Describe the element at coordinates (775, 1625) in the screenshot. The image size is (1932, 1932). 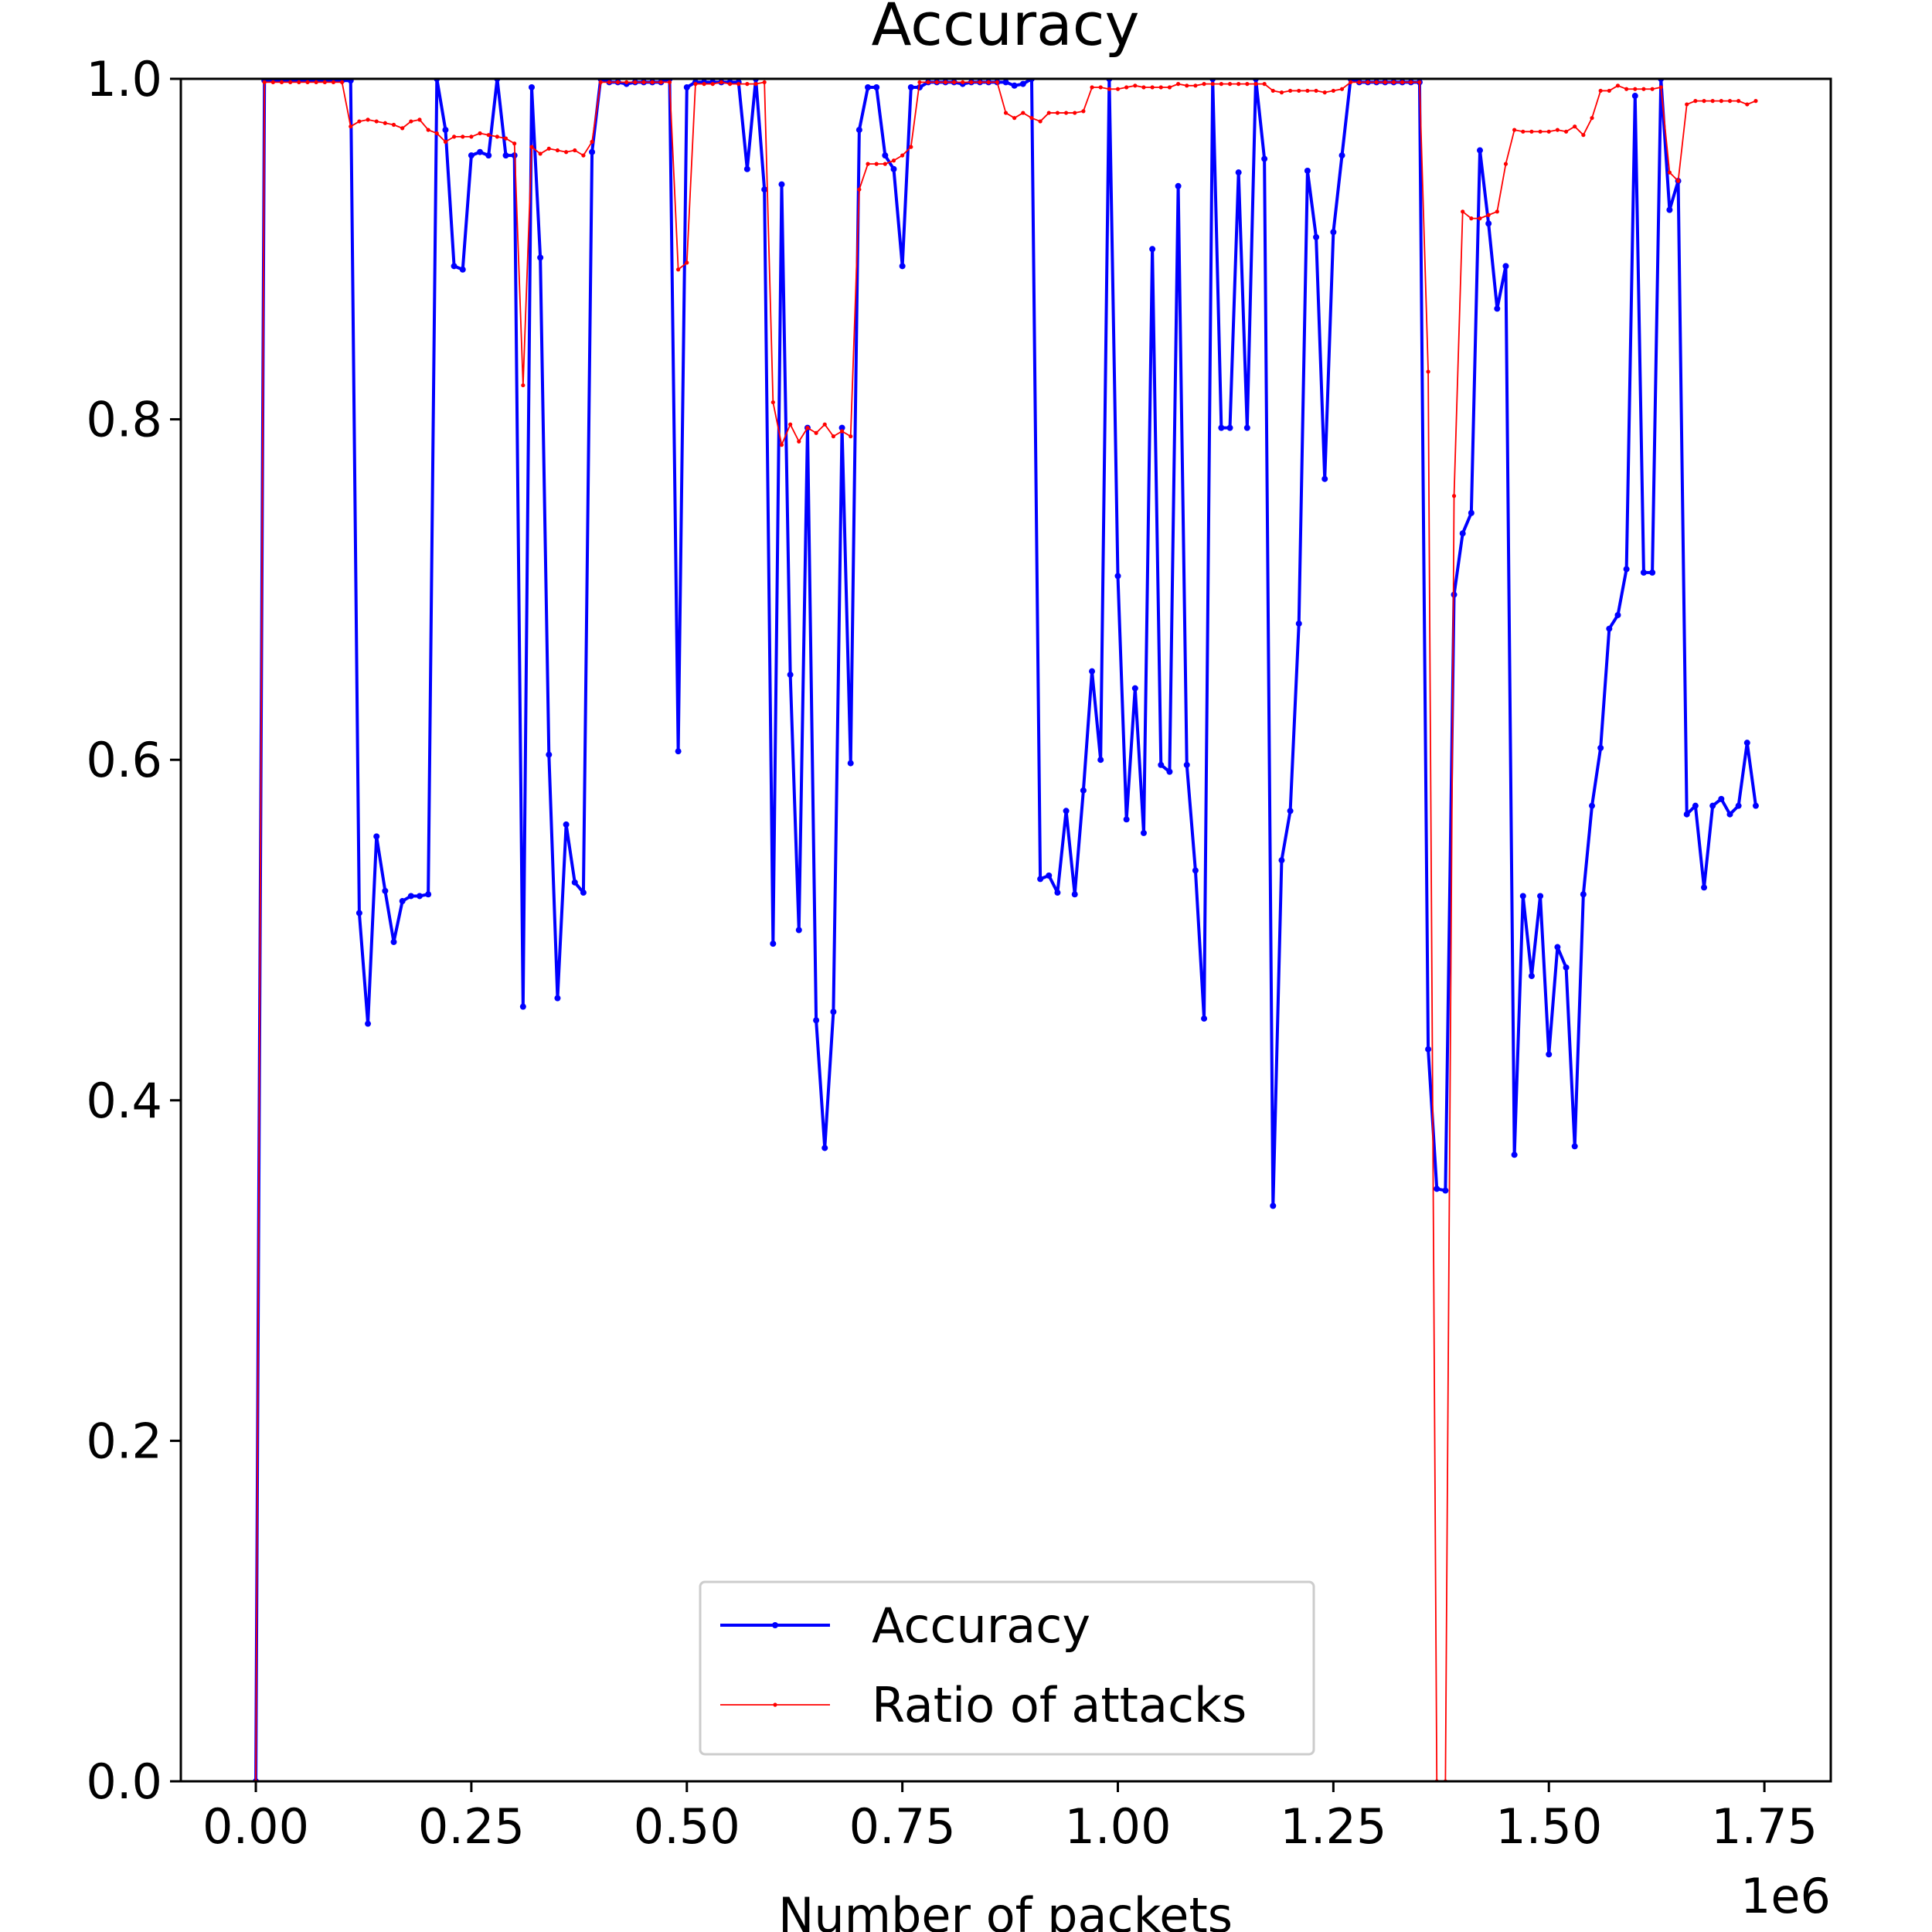
I see `legend-marker` at that location.